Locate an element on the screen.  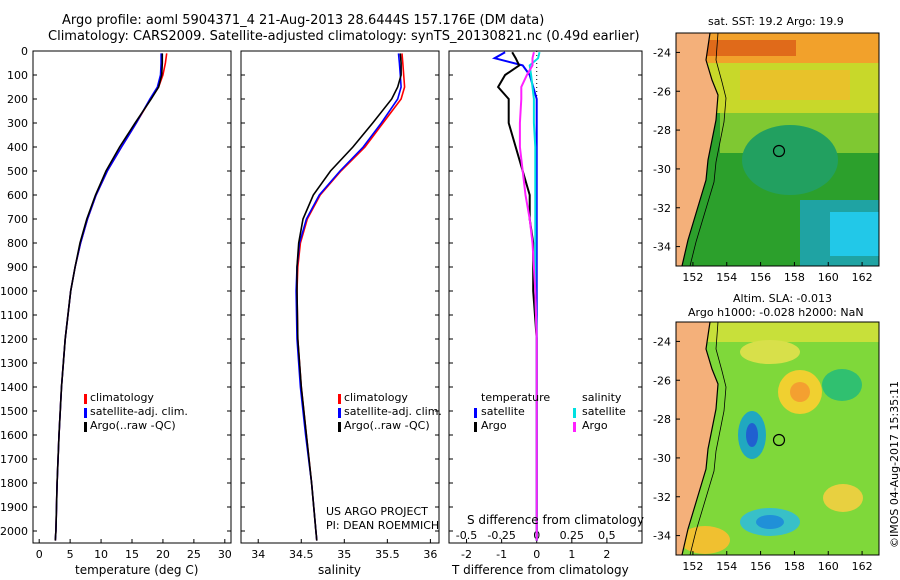
sla-float-marker is located at coordinates (779, 440).